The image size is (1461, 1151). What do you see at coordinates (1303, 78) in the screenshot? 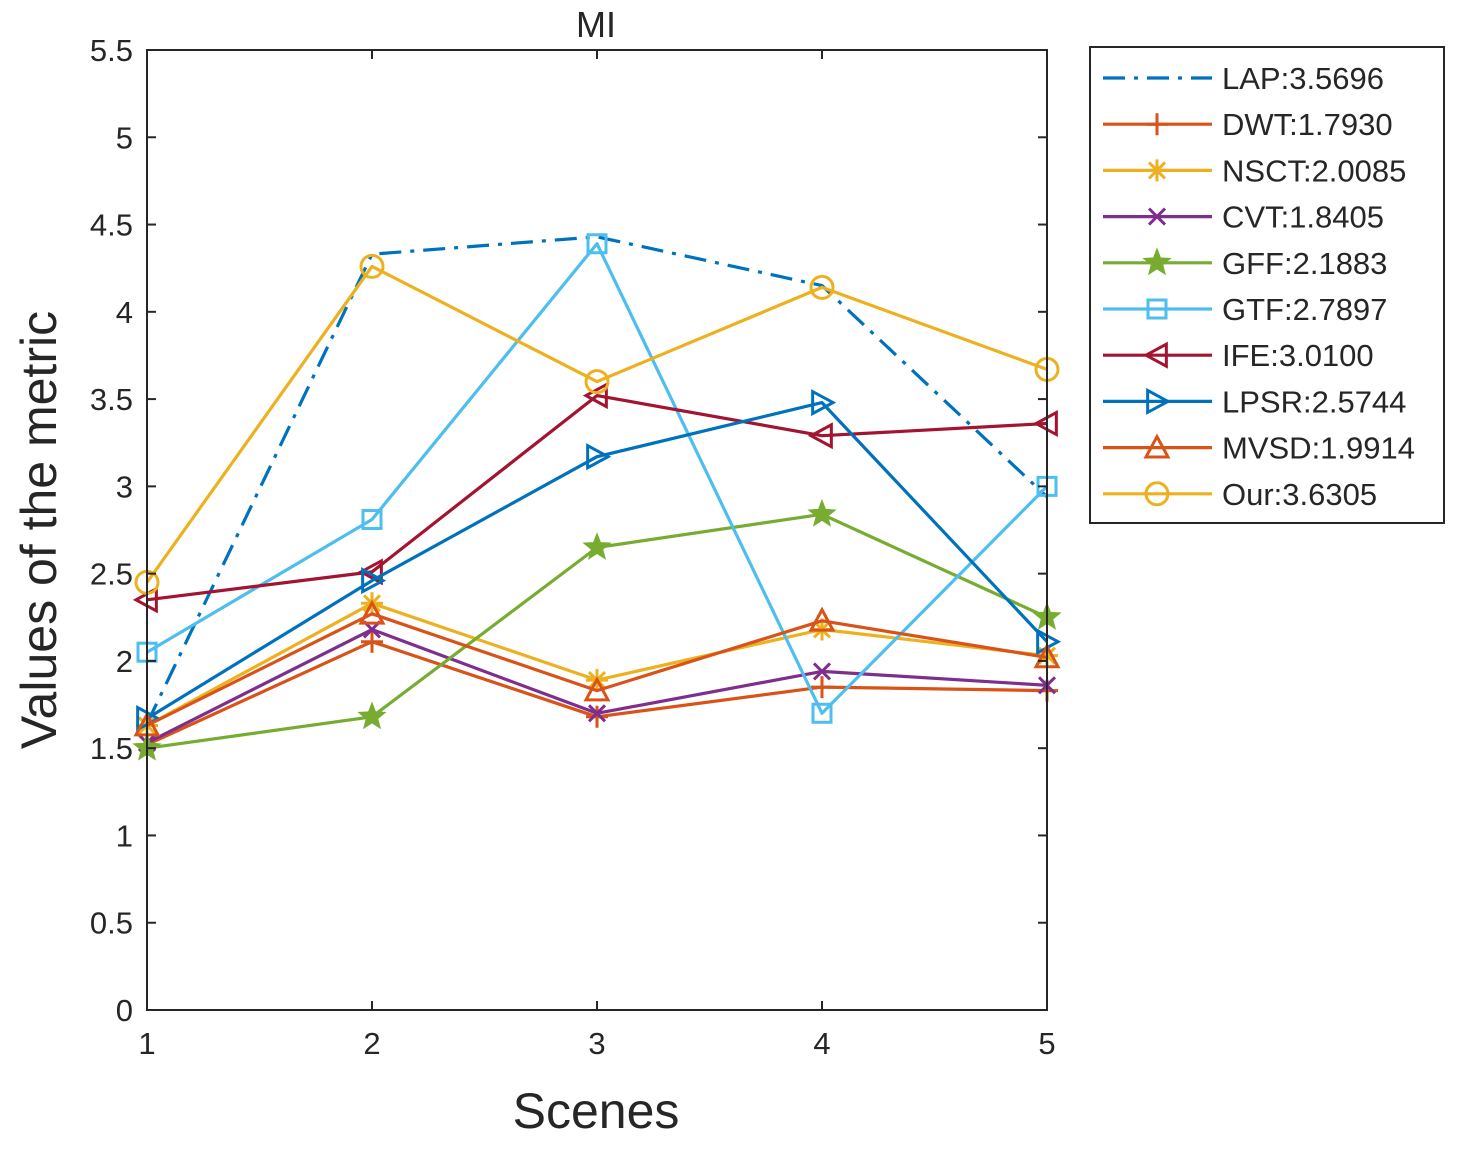
I see `legend-label-lap: LAP:3.5696` at bounding box center [1303, 78].